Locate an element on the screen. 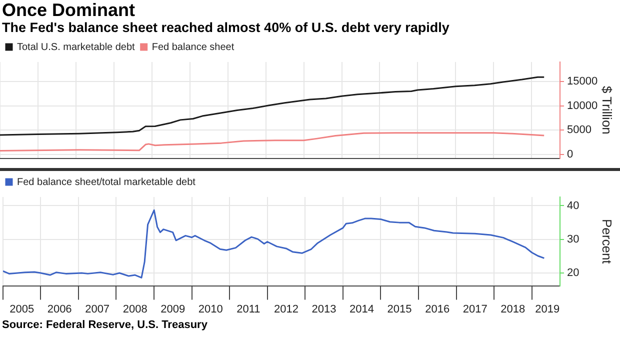 Image resolution: width=620 pixels, height=348 pixels. legend-label: Total U.S. marketable debt is located at coordinates (76, 47).